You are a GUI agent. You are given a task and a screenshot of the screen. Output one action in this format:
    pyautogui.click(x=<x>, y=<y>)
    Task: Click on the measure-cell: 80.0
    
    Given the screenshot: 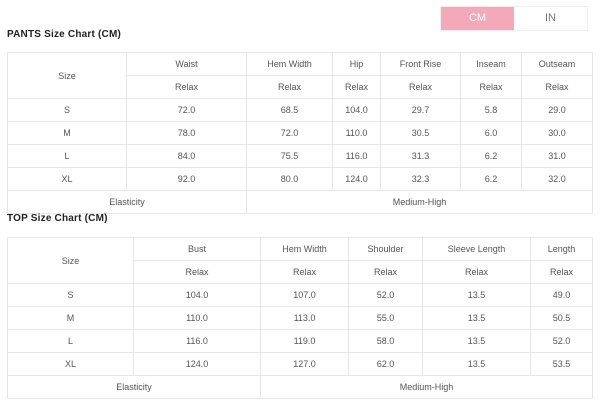 What is the action you would take?
    pyautogui.click(x=289, y=179)
    